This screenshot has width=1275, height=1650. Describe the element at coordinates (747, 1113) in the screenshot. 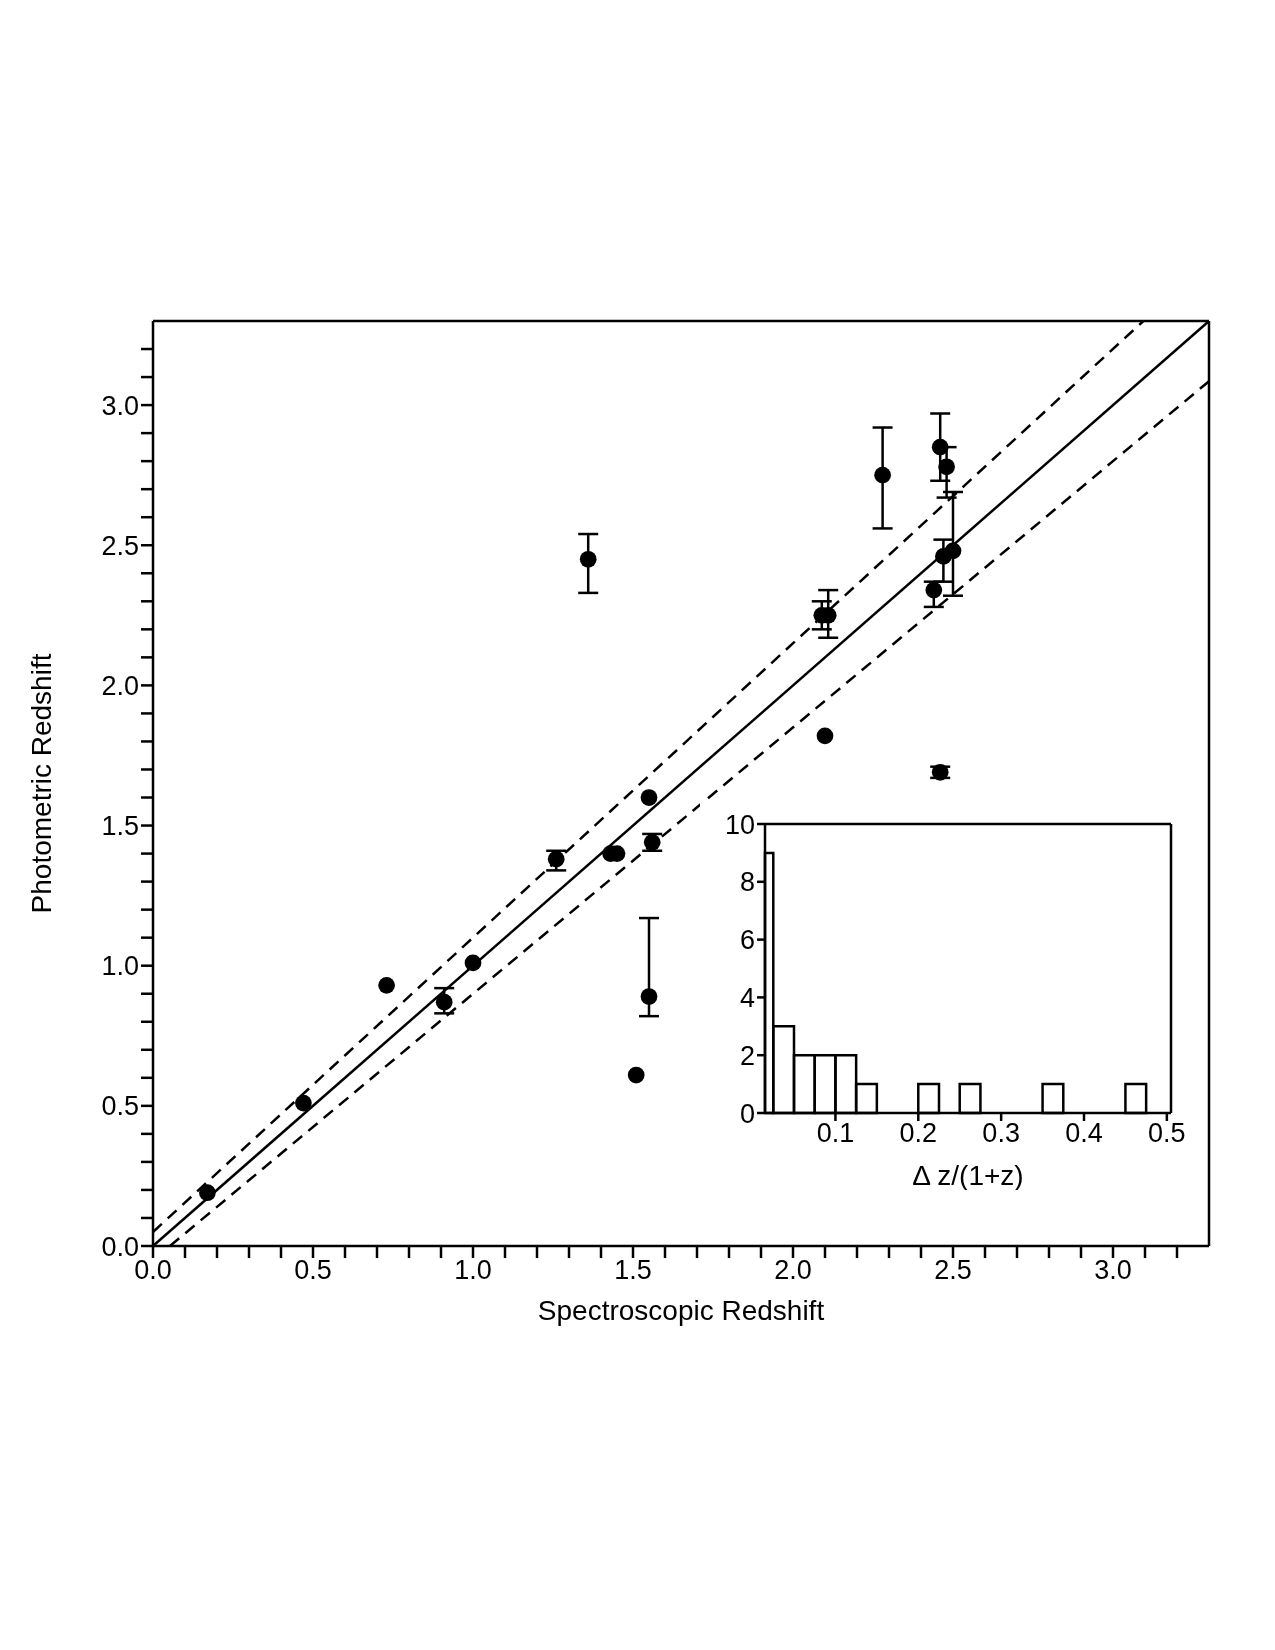

I see `y-tick-label: 0` at that location.